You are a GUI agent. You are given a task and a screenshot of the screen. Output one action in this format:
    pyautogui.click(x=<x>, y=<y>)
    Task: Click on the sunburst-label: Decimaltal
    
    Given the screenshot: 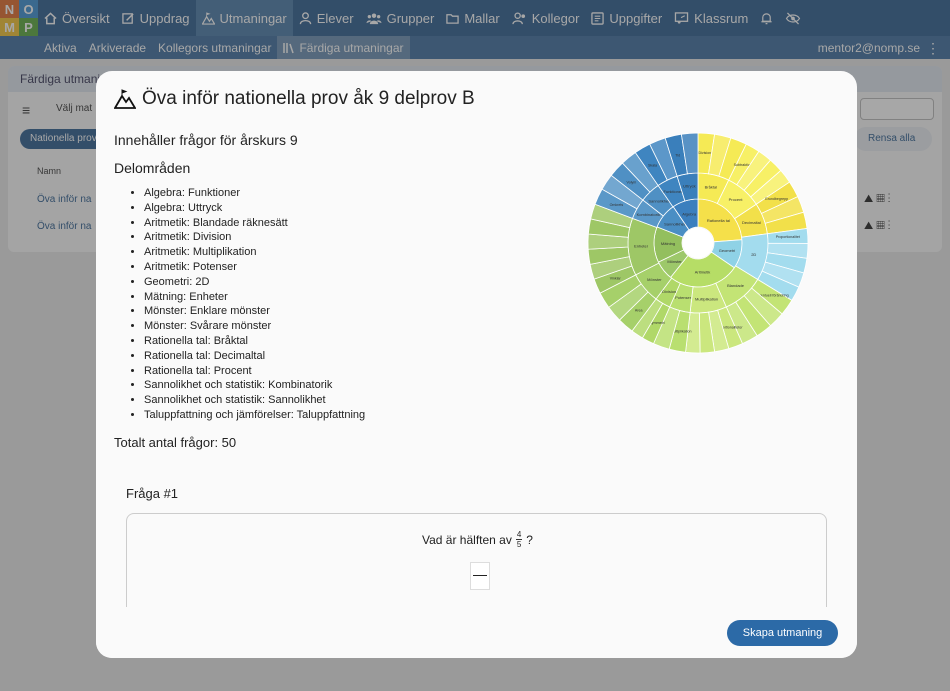 What is the action you would take?
    pyautogui.click(x=751, y=222)
    